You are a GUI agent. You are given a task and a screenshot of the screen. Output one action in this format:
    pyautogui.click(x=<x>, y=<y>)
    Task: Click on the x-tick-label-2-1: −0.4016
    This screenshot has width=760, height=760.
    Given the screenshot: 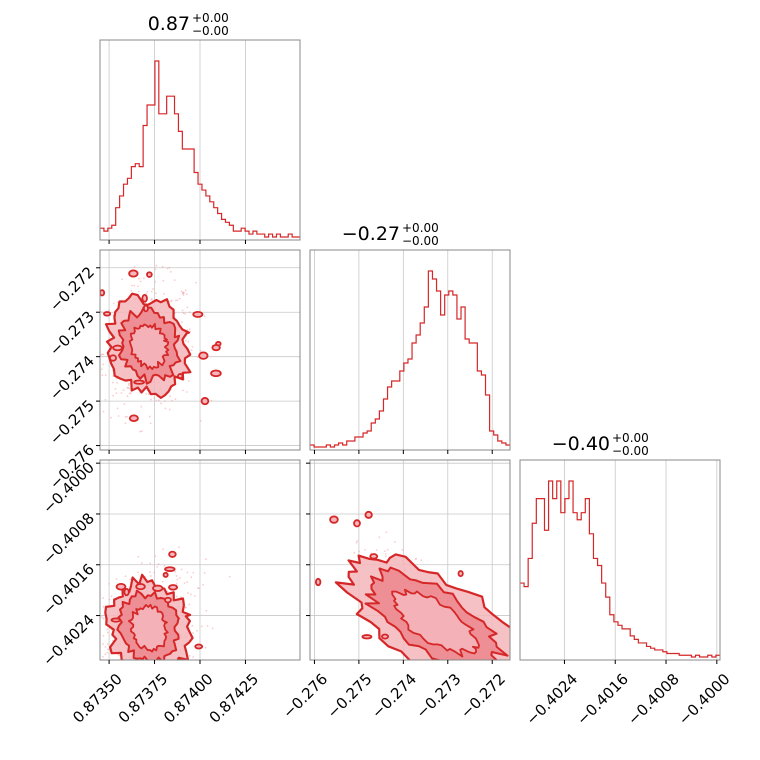 What is the action you would take?
    pyautogui.click(x=602, y=699)
    